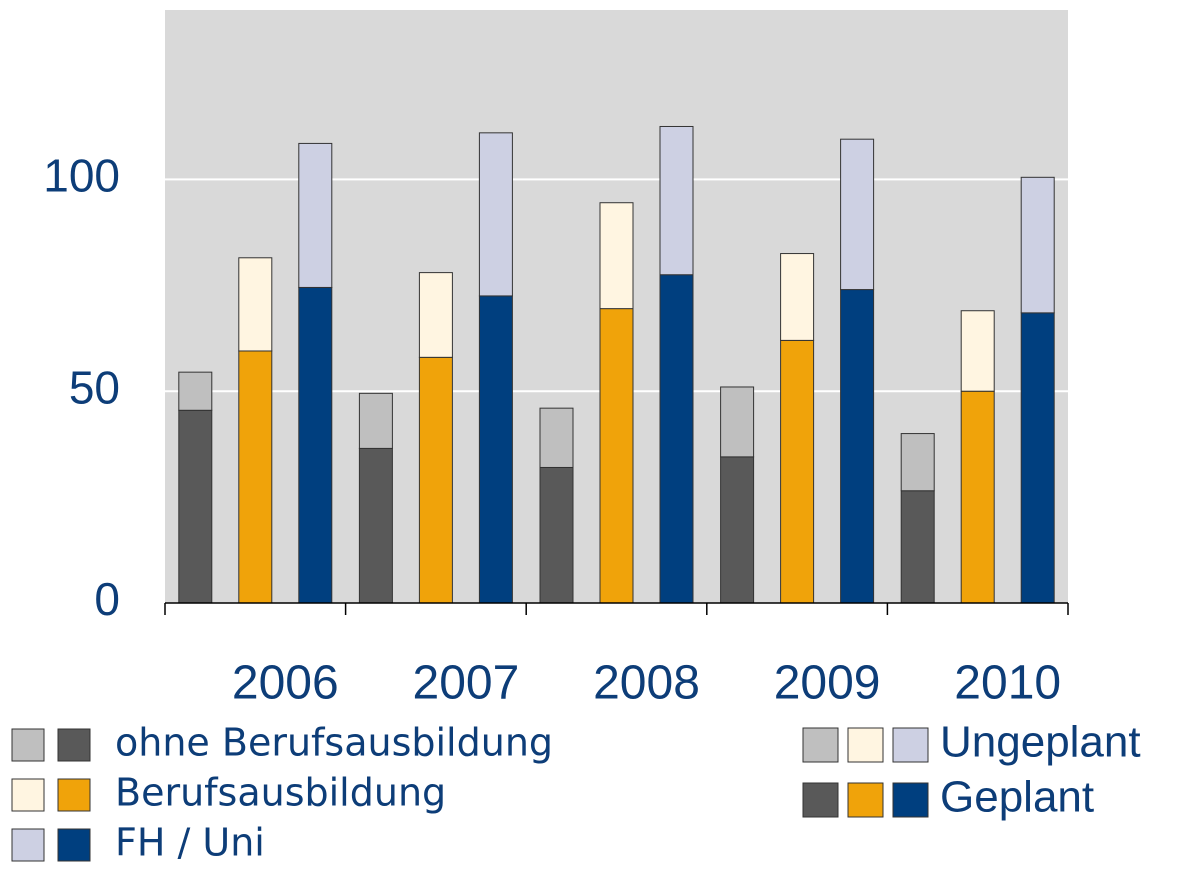 The width and height of the screenshot is (1191, 872). What do you see at coordinates (466, 683) in the screenshot?
I see `x-tick-label: 2007` at bounding box center [466, 683].